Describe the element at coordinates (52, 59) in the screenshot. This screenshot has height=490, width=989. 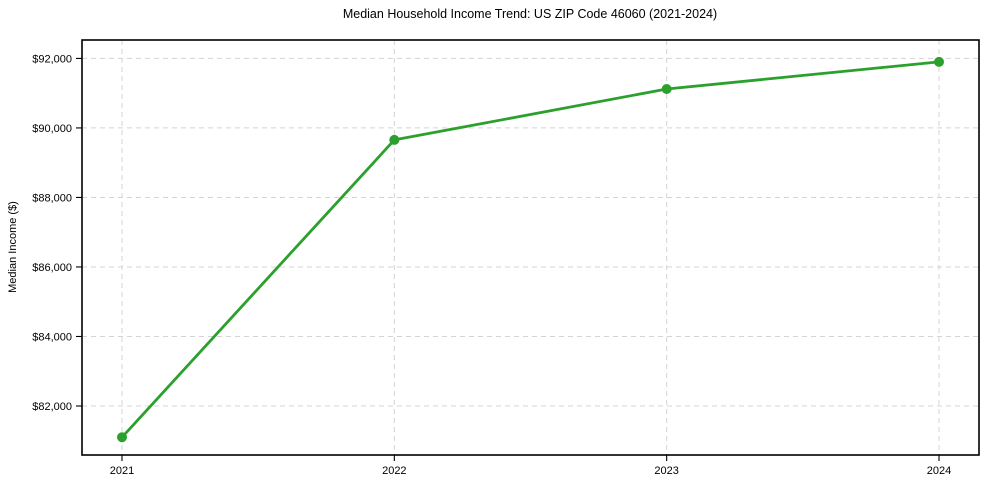
I see `y-tick-label: $92,000` at that location.